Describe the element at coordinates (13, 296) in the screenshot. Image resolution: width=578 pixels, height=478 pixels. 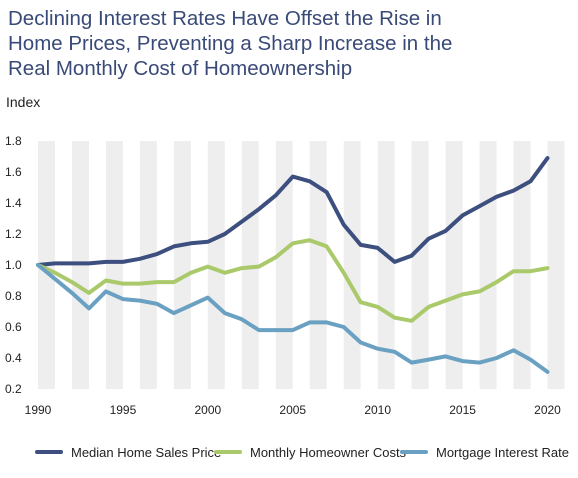
I see `y-tick-label: 0.8` at that location.